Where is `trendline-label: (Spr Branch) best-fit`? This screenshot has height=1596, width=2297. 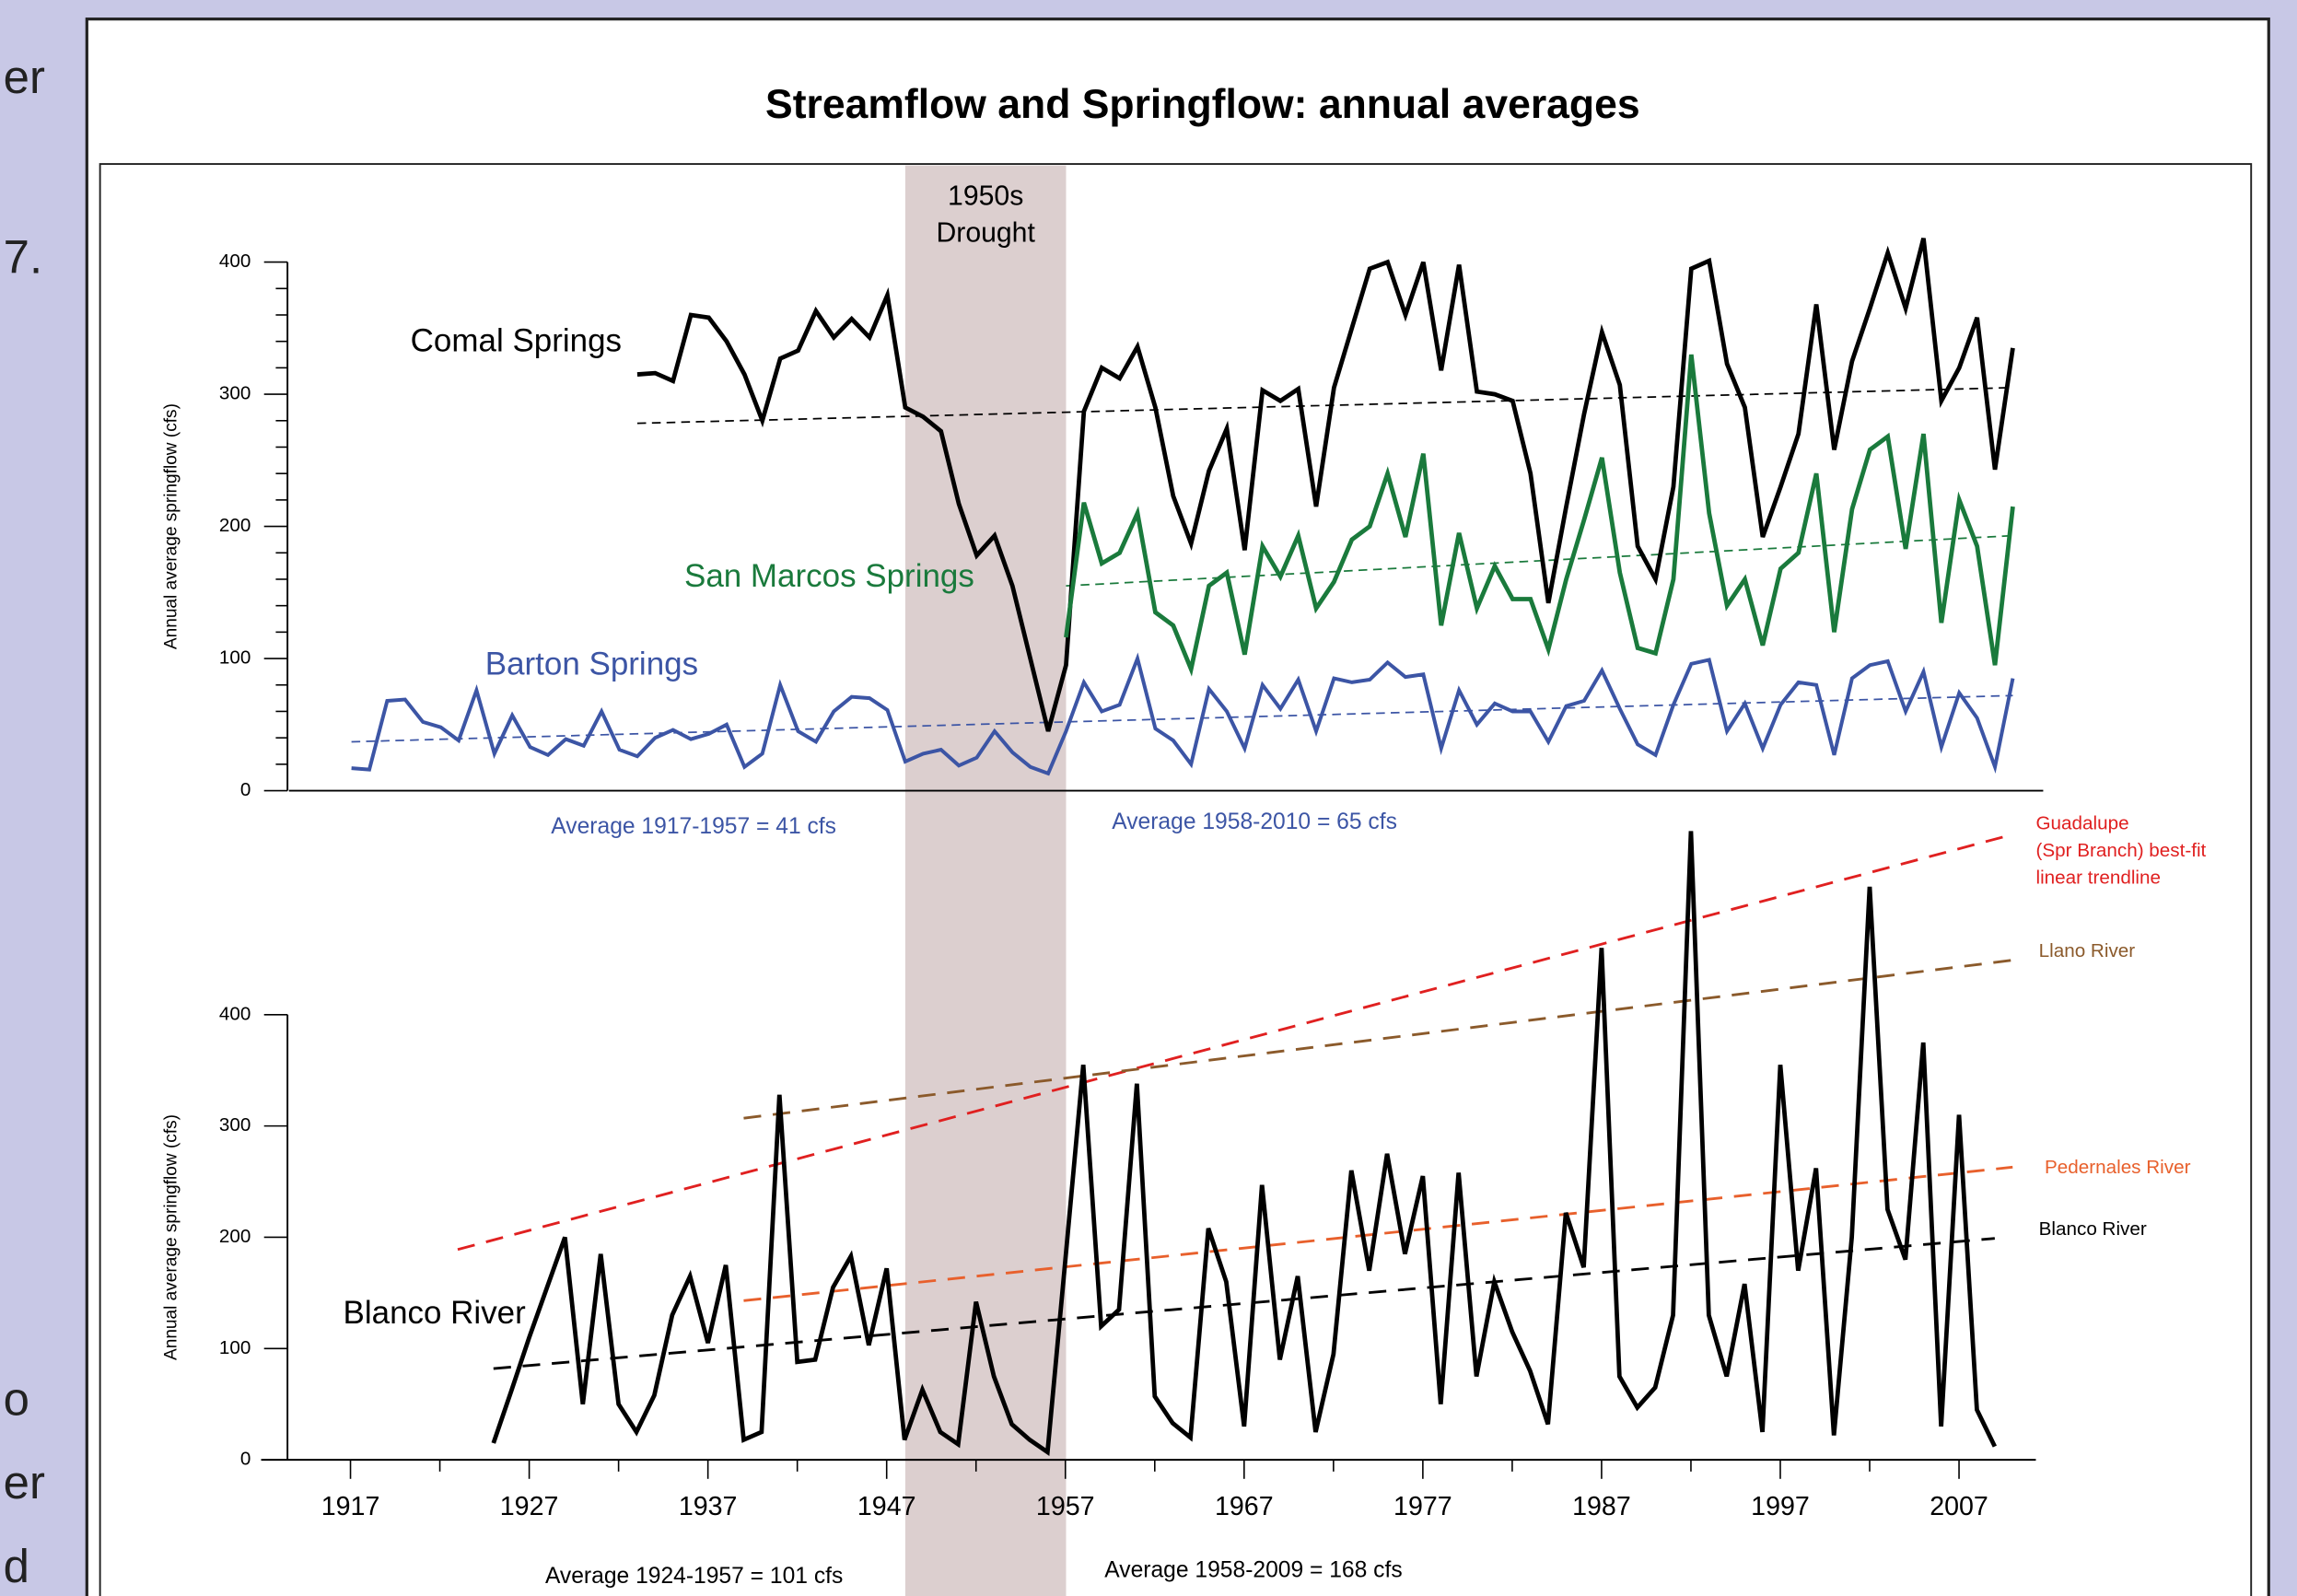
trendline-label: (Spr Branch) best-fit is located at coordinates (2121, 851).